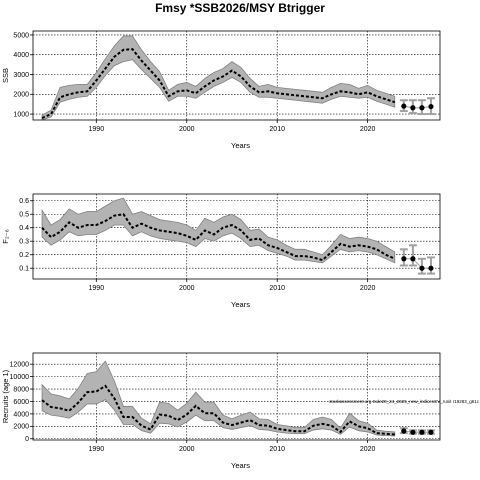 The width and height of the screenshot is (480, 480). What do you see at coordinates (24, 269) in the screenshot?
I see `y-tick-label: 0.1` at bounding box center [24, 269].